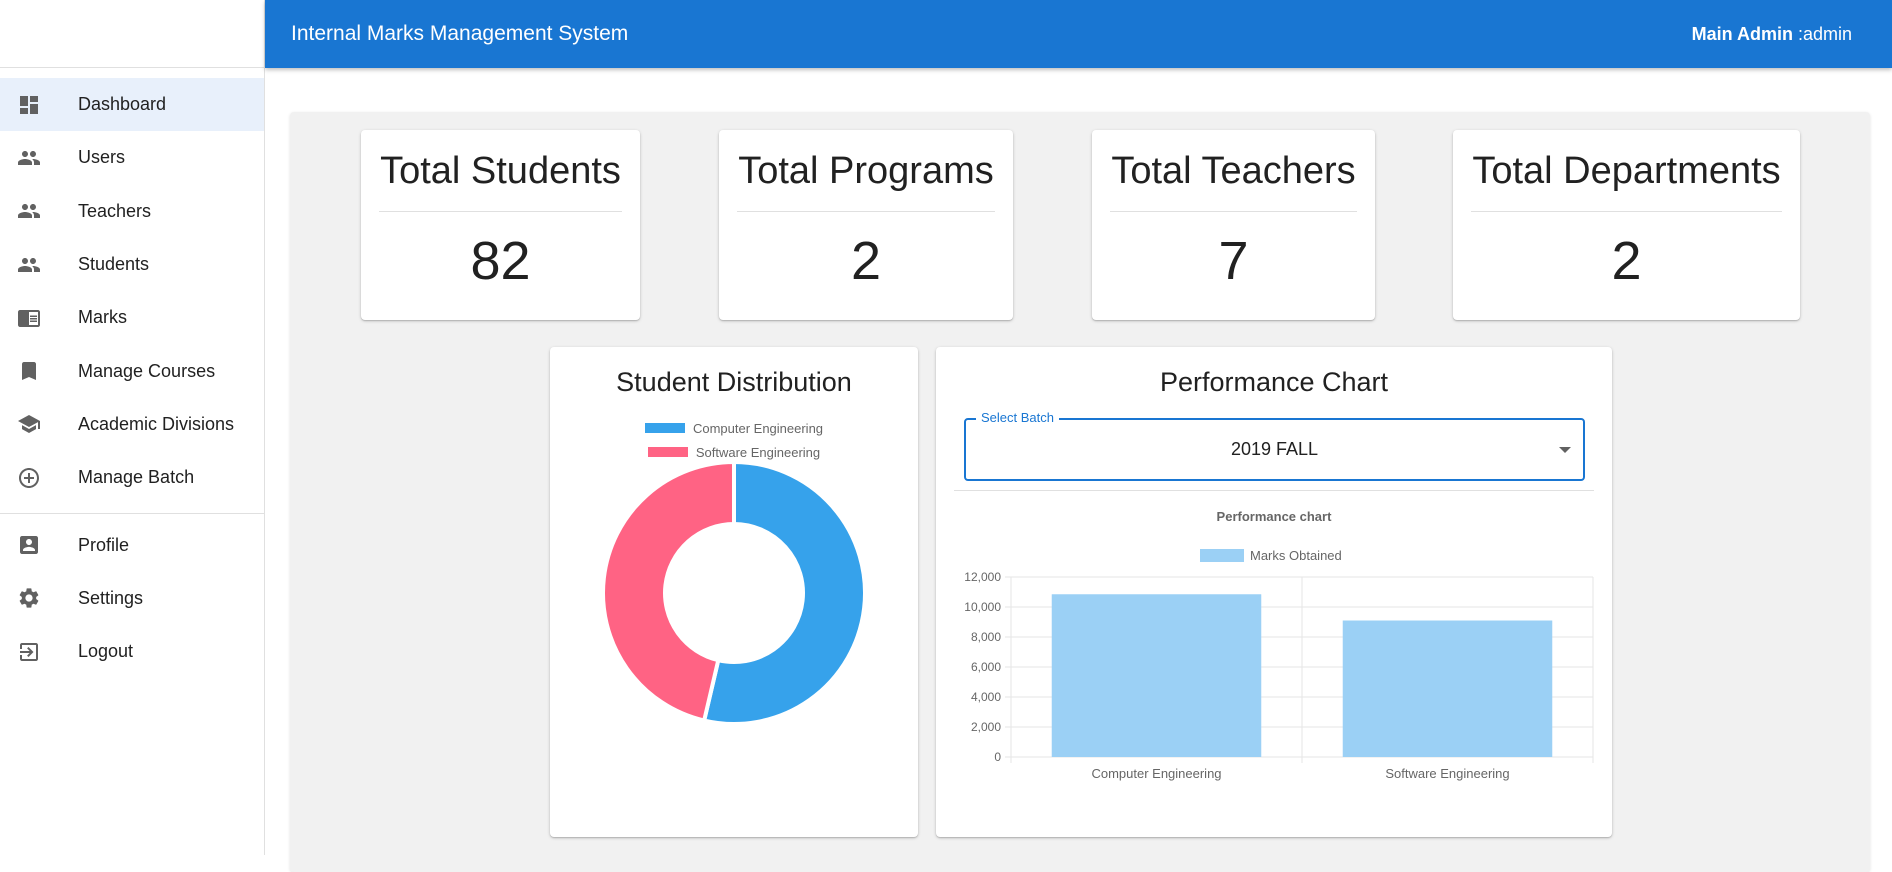 The image size is (1892, 872). Describe the element at coordinates (1275, 516) in the screenshot. I see `bar-chart-title: Performance chart` at that location.